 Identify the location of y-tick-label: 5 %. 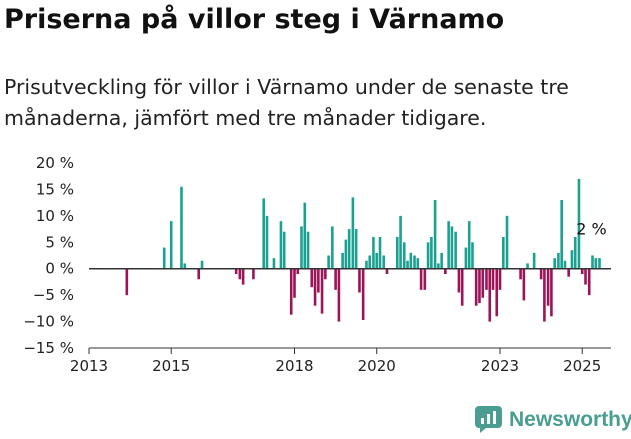
(59, 242).